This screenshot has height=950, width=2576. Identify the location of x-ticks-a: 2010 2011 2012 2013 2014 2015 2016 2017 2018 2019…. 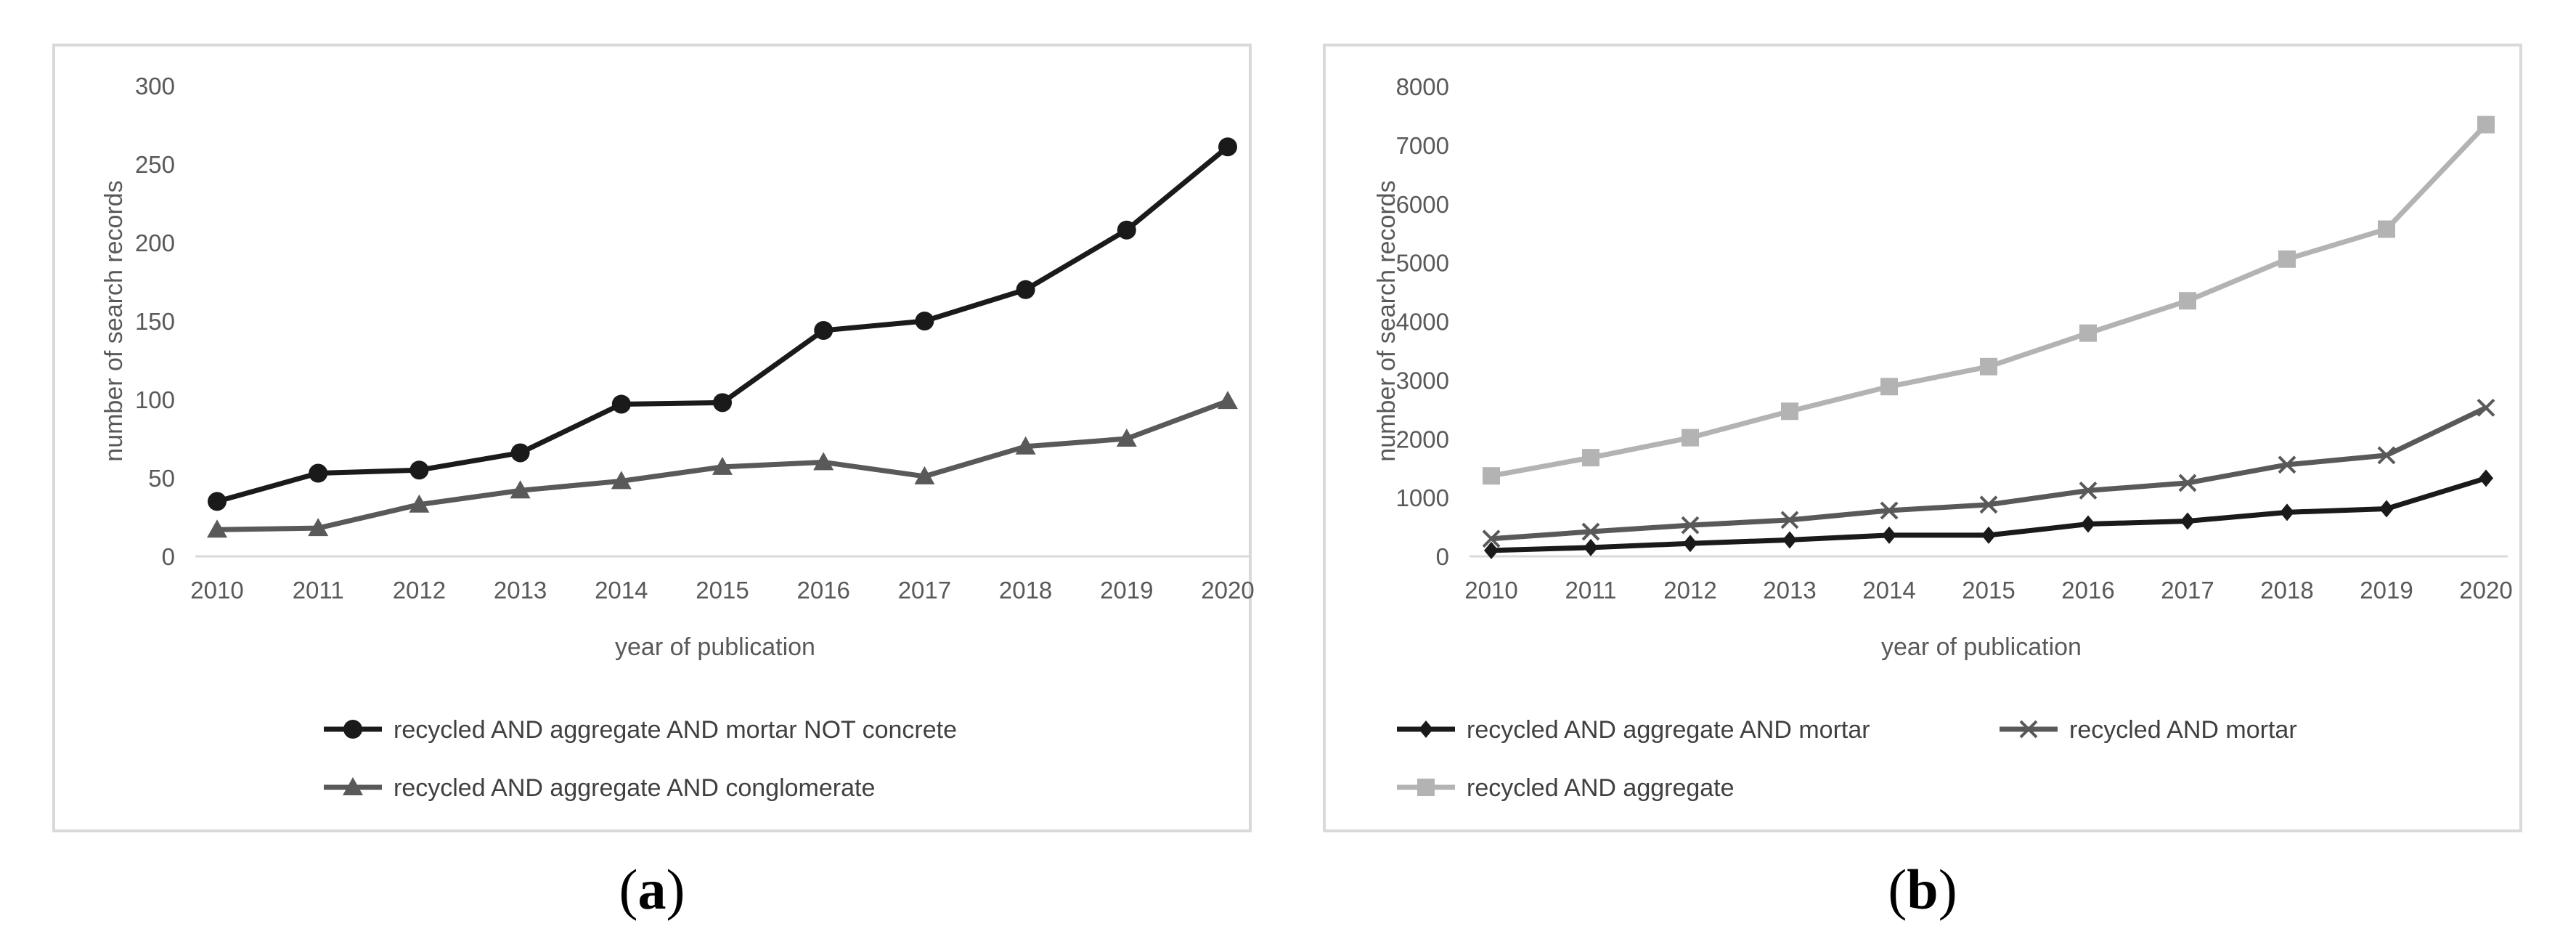
(722, 590).